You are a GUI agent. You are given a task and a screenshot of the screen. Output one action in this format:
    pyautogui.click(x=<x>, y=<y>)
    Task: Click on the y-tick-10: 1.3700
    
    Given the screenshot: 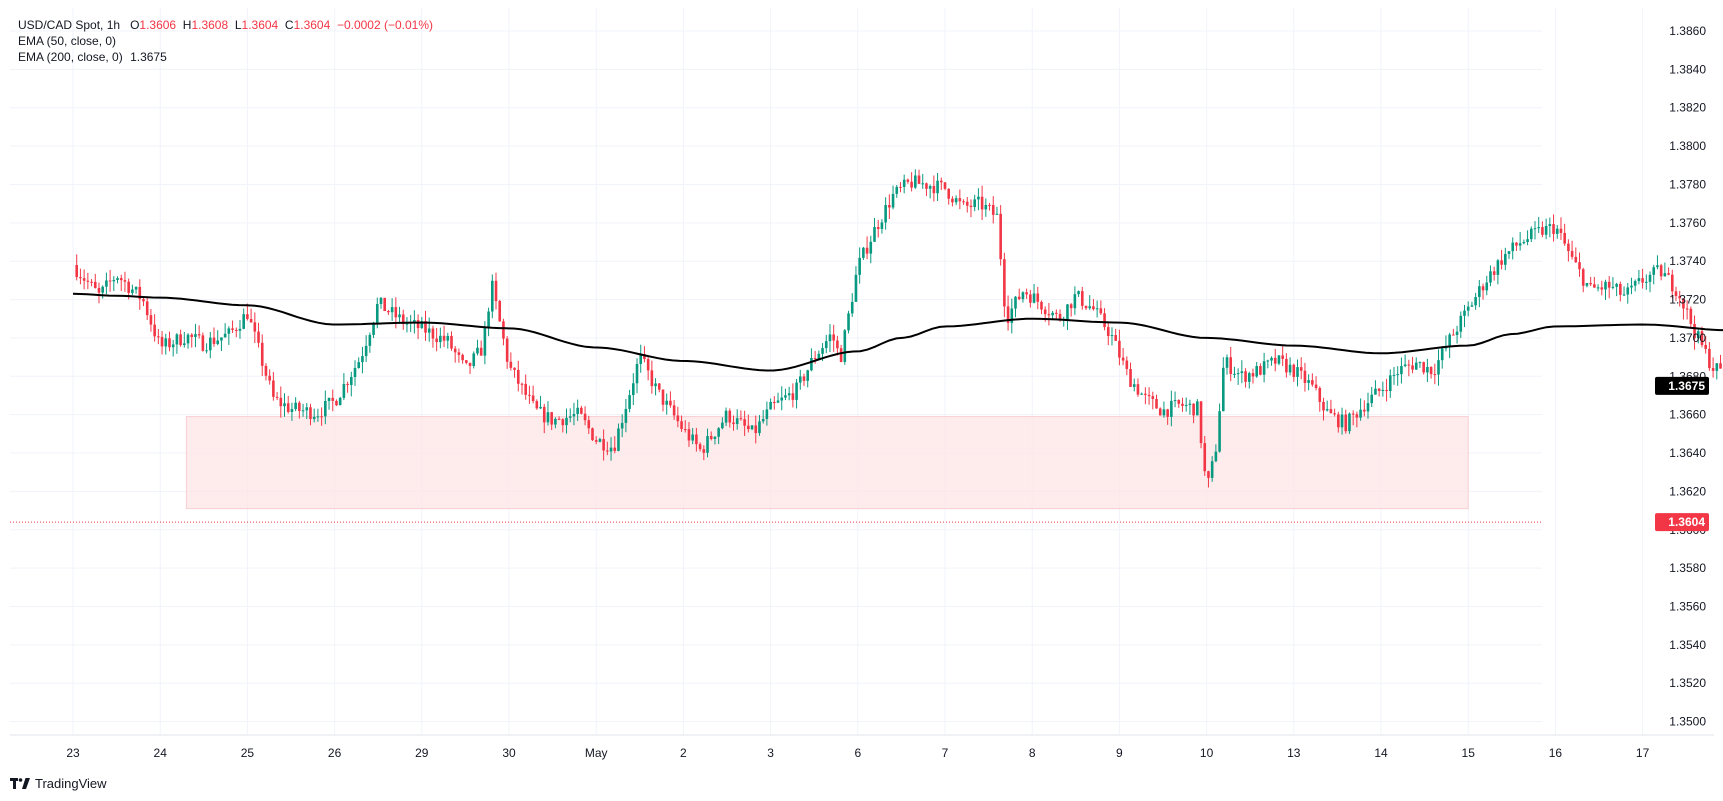 What is the action you would take?
    pyautogui.click(x=1687, y=338)
    